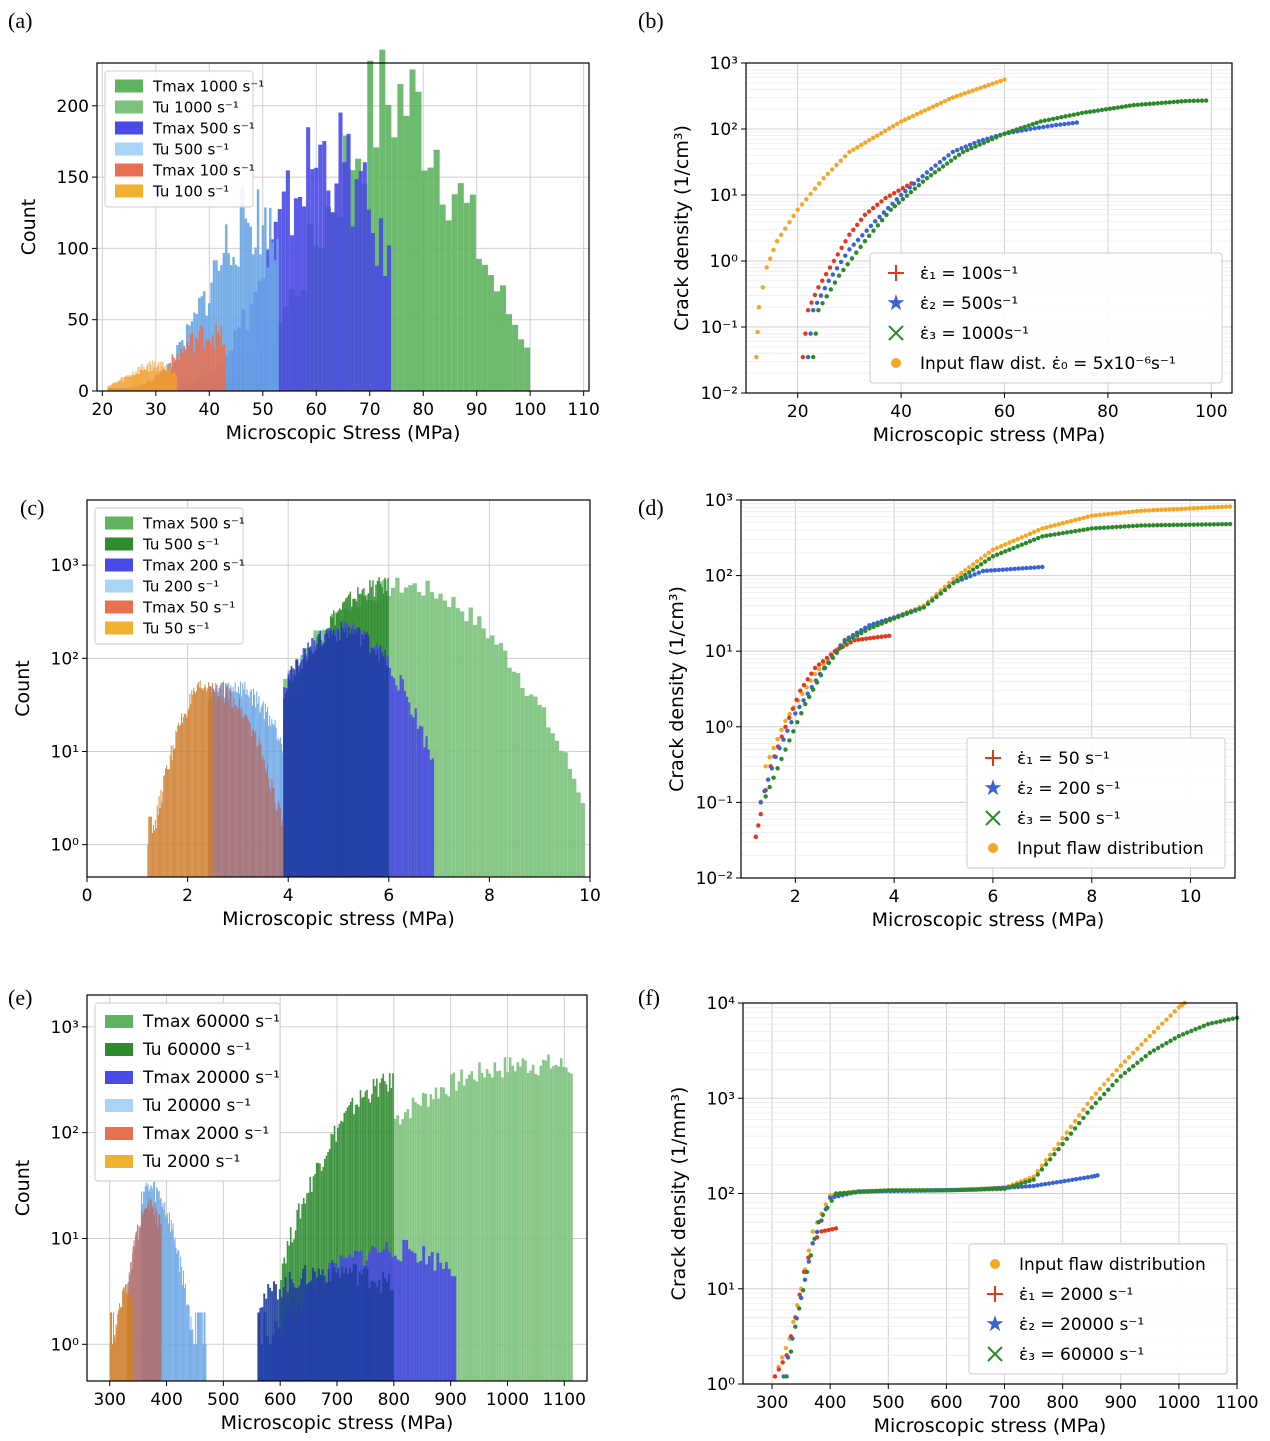 Image resolution: width=1270 pixels, height=1441 pixels. I want to click on x-tick-label: 6, so click(388, 896).